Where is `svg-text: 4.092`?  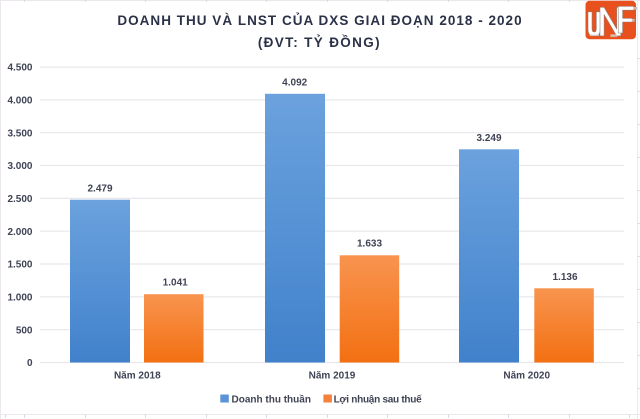 svg-text: 4.092 is located at coordinates (294, 82).